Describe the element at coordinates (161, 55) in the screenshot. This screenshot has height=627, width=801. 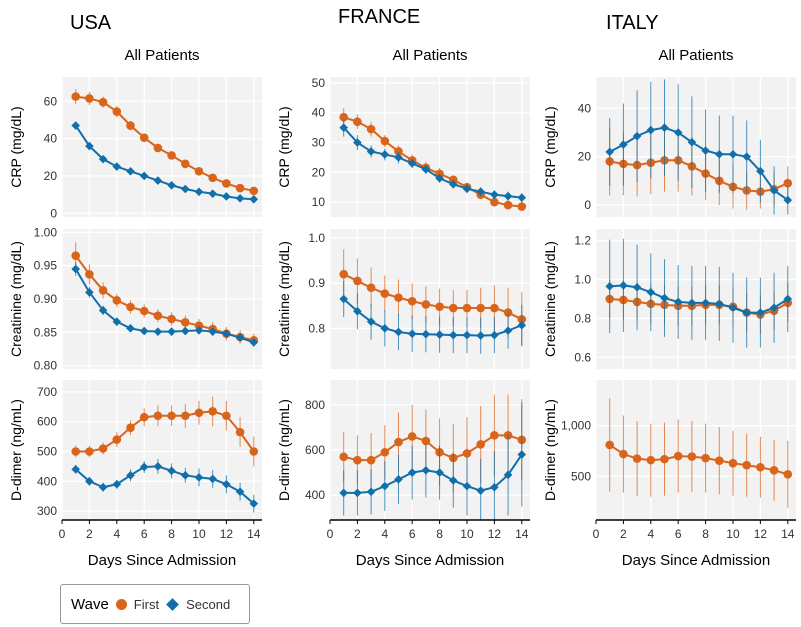
I see `subtitle: All Patients` at that location.